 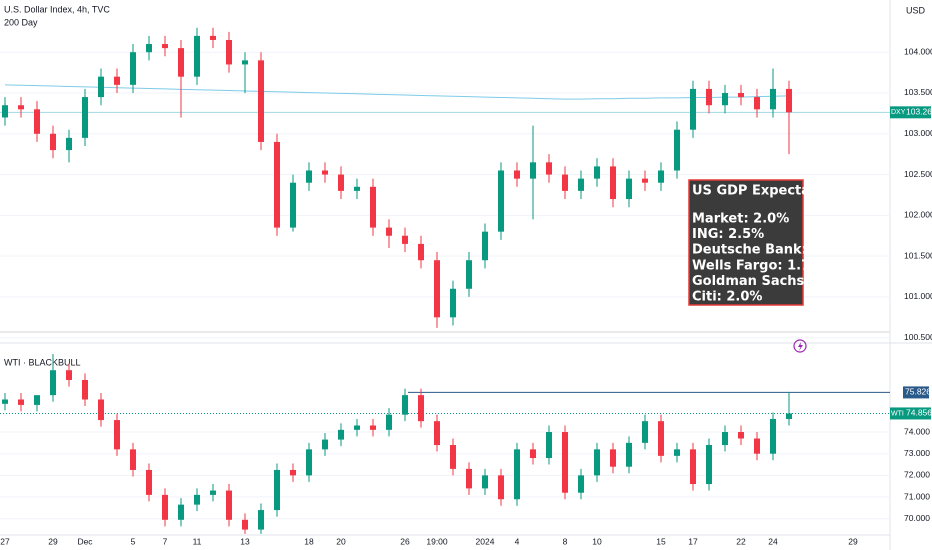 I want to click on x-tick-label: 5, so click(x=133, y=541).